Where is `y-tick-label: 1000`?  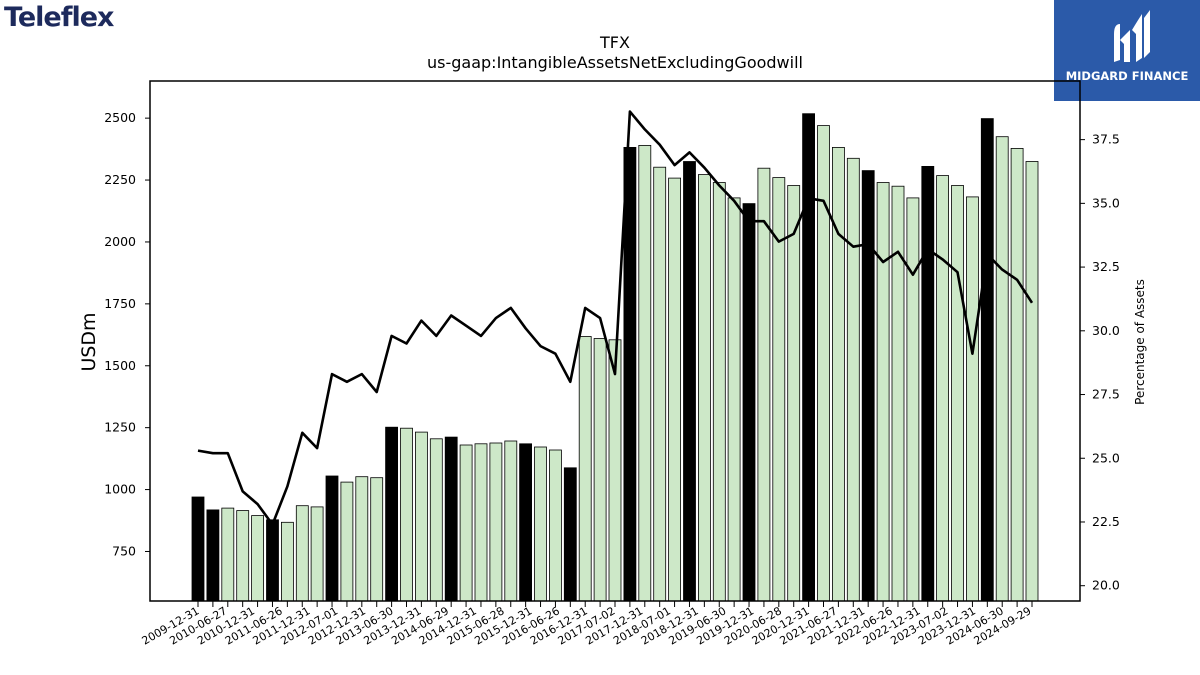
y-tick-label: 1000 is located at coordinates (120, 489).